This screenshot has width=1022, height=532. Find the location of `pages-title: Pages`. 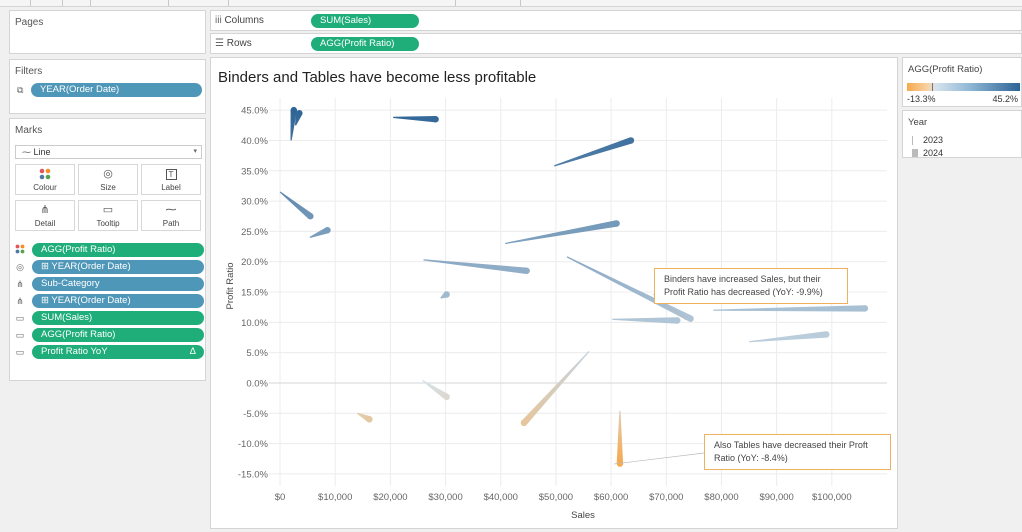

pages-title: Pages is located at coordinates (29, 22).